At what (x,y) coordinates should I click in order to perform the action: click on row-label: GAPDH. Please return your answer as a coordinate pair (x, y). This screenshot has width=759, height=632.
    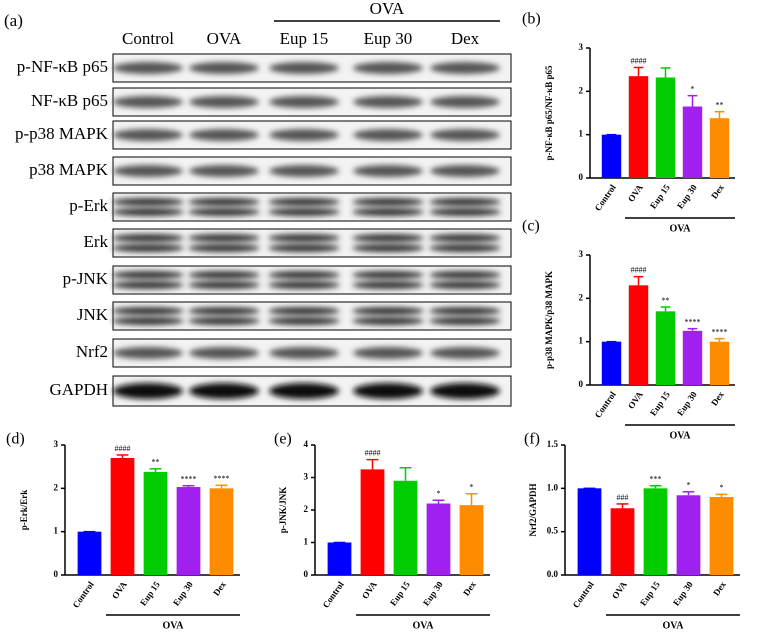
    Looking at the image, I should click on (78, 389).